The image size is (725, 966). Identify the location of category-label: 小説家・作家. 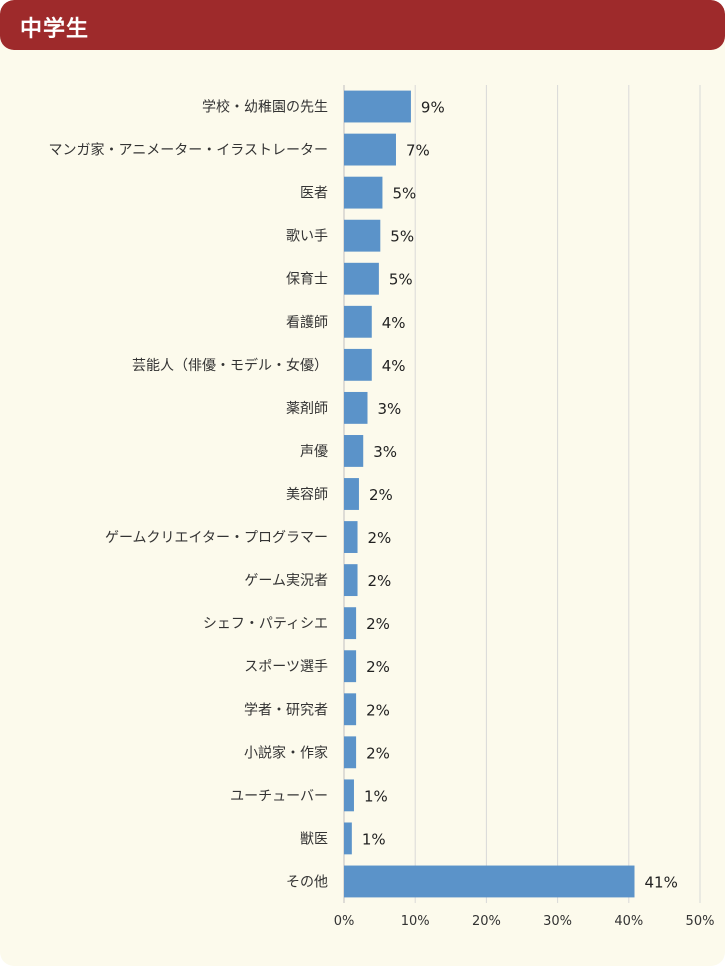
(286, 752).